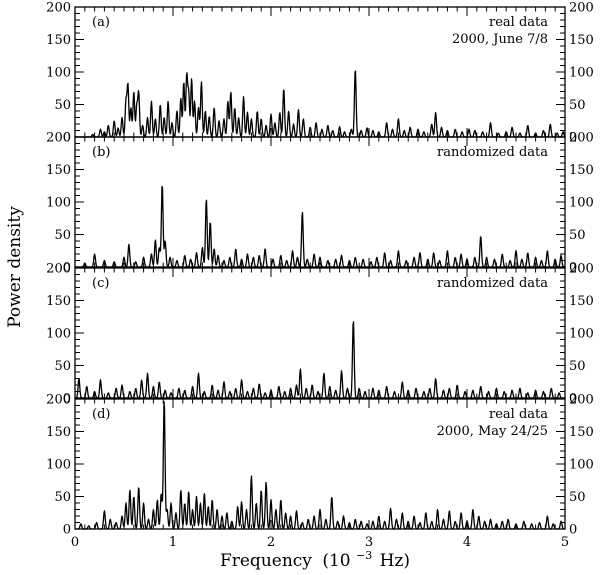 This screenshot has width=600, height=575. I want to click on x-axis-title-unit-close: Hz), so click(395, 561).